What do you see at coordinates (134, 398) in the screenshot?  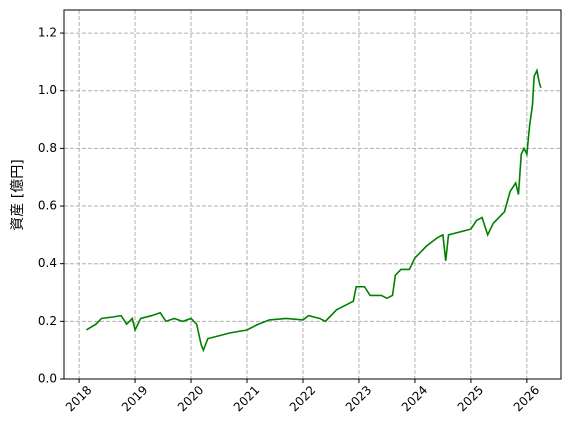 I see `x-tick-label: 2019` at bounding box center [134, 398].